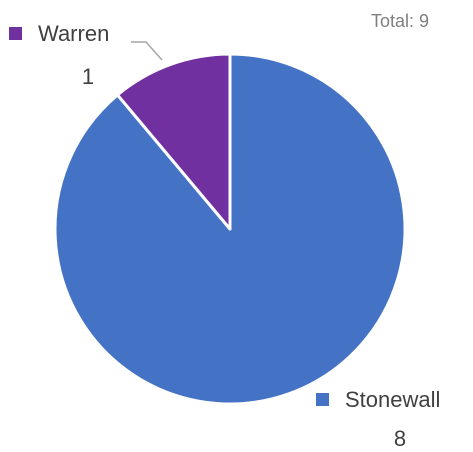  Describe the element at coordinates (174, 141) in the screenshot. I see `pie-slice` at that location.